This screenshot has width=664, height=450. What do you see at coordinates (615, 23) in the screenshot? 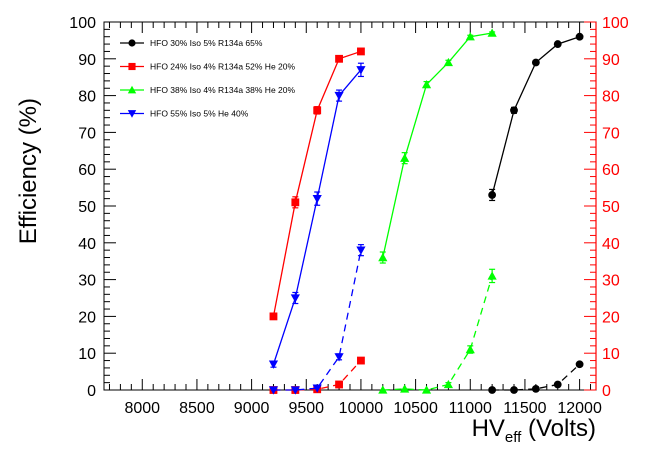
I see `y2-tick-label: 100` at bounding box center [615, 23].